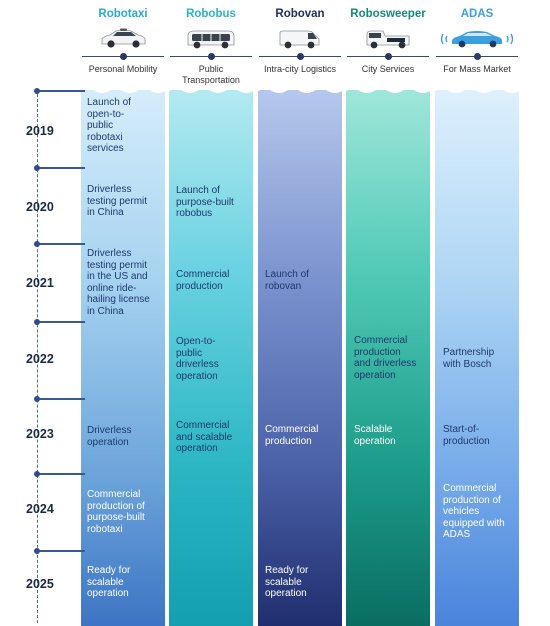 The height and width of the screenshot is (626, 550). I want to click on column-robosweeper, so click(388, 356).